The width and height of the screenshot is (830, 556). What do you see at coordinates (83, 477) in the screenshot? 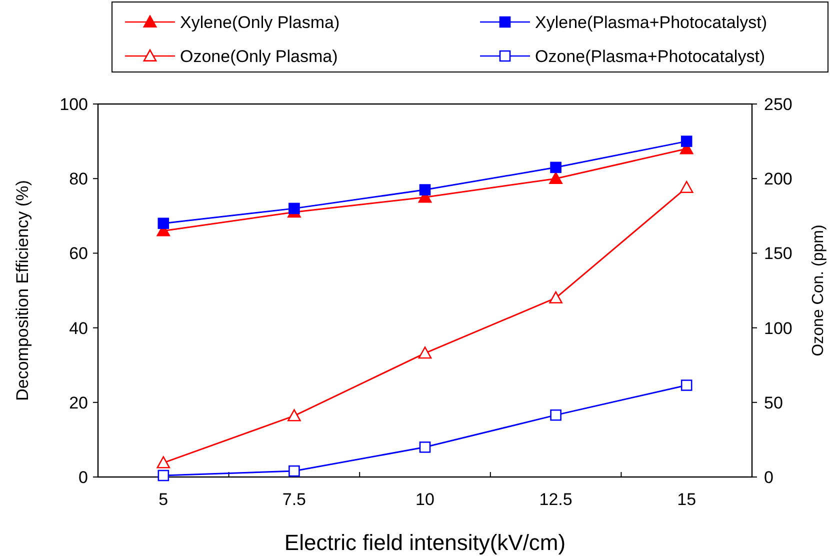
I see `y-tick-label: 0` at bounding box center [83, 477].